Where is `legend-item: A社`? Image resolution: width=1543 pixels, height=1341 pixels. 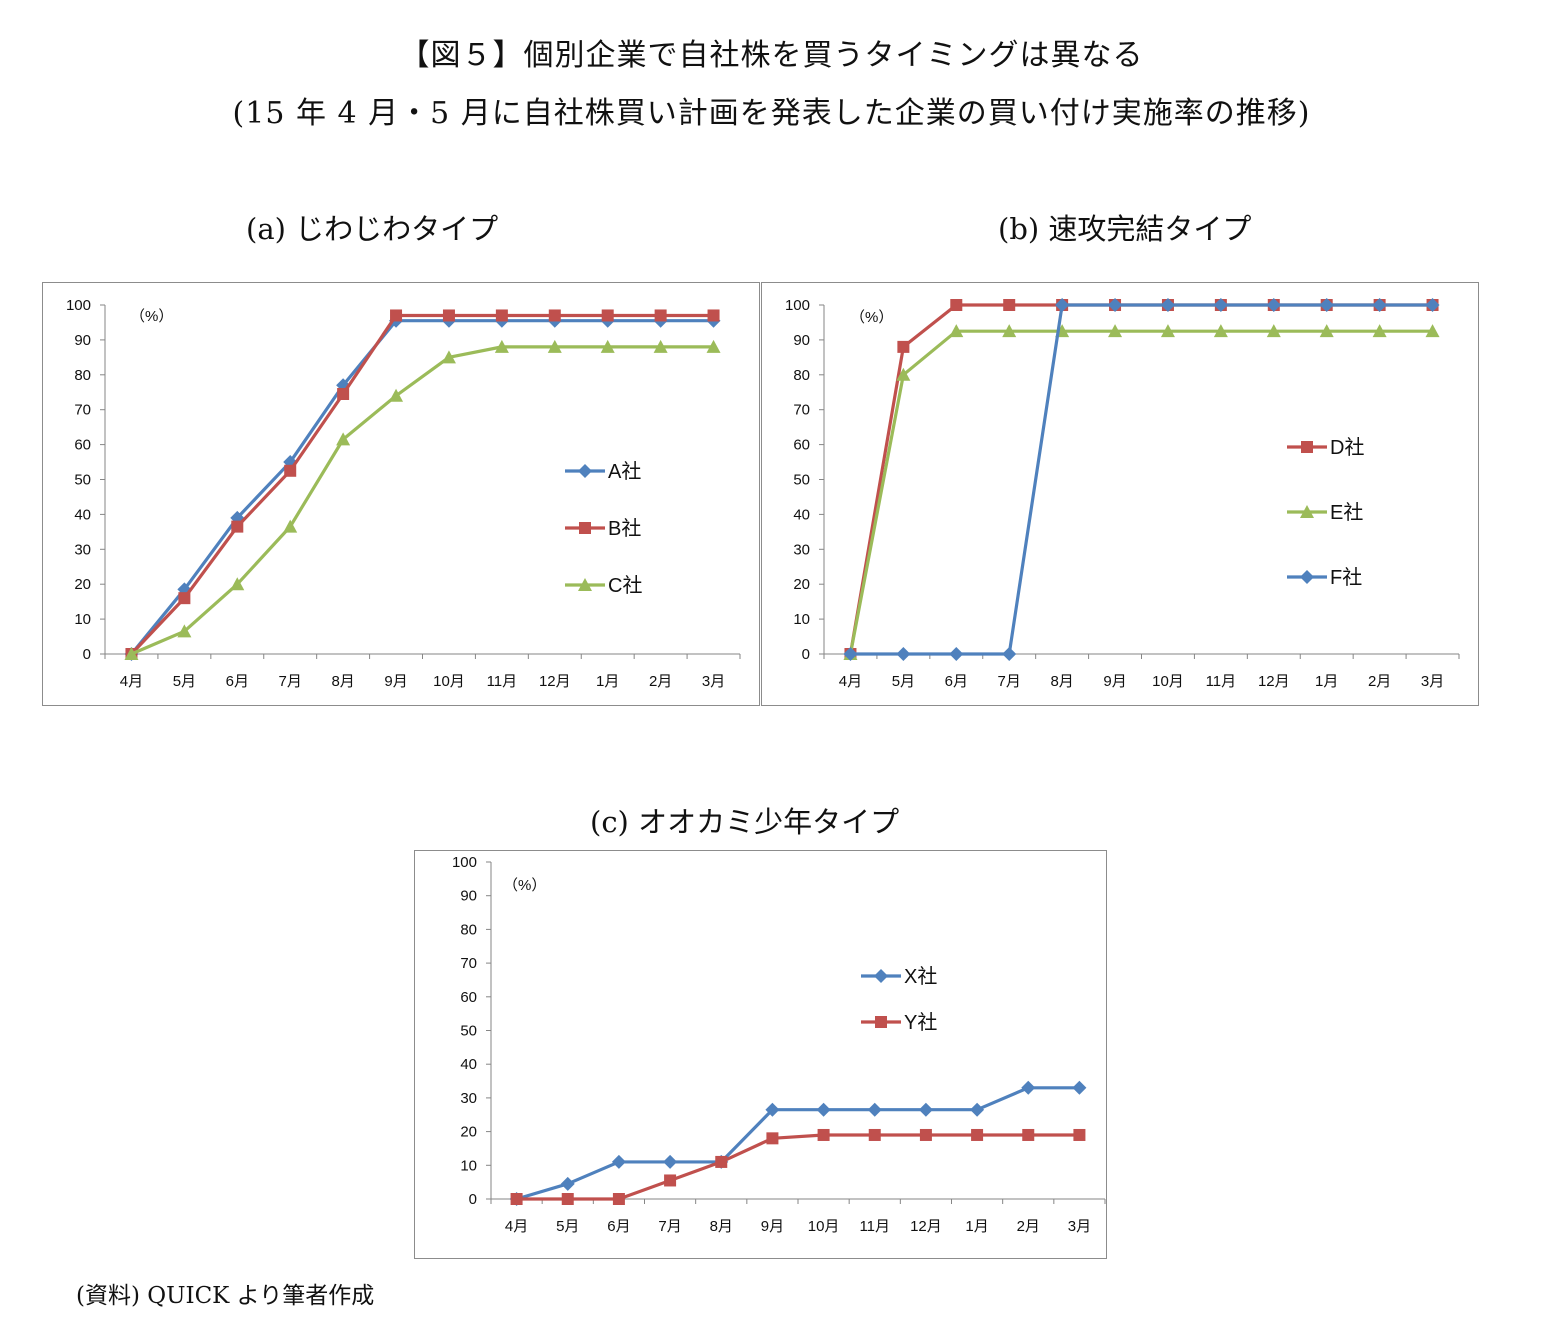 legend-item: A社 is located at coordinates (603, 471).